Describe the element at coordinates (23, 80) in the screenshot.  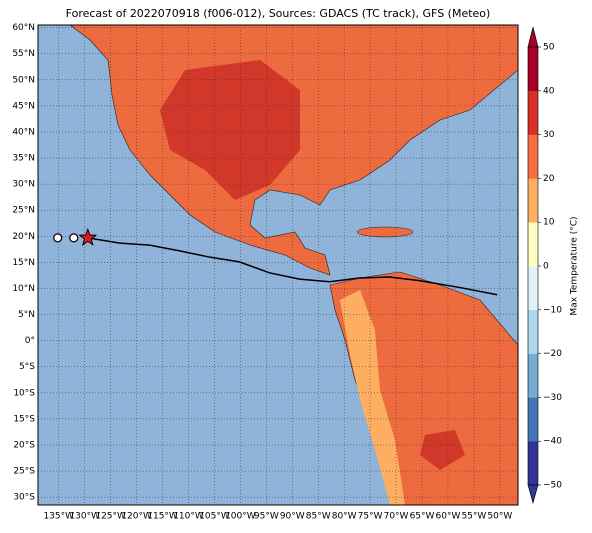
I see `y-tick-label: 50°N` at that location.